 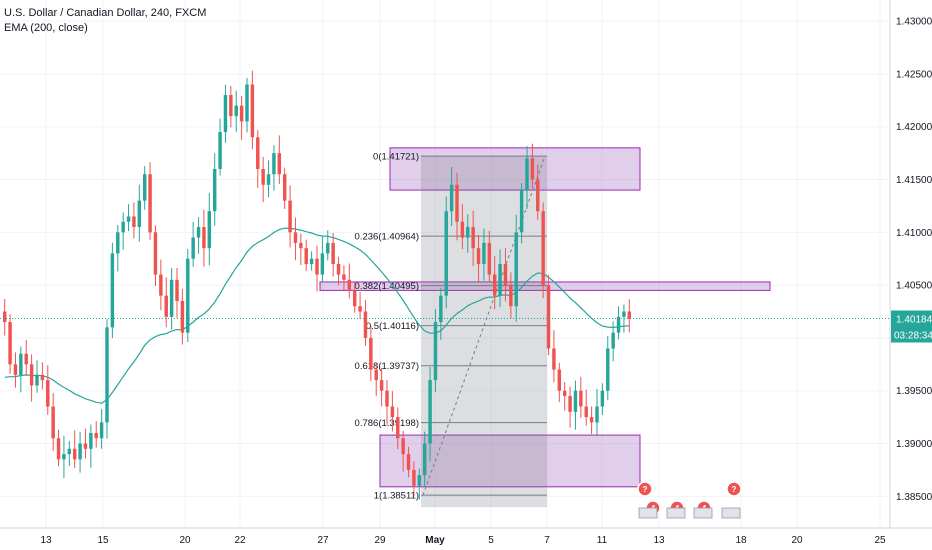 I want to click on resistance-band, so click(x=545, y=286).